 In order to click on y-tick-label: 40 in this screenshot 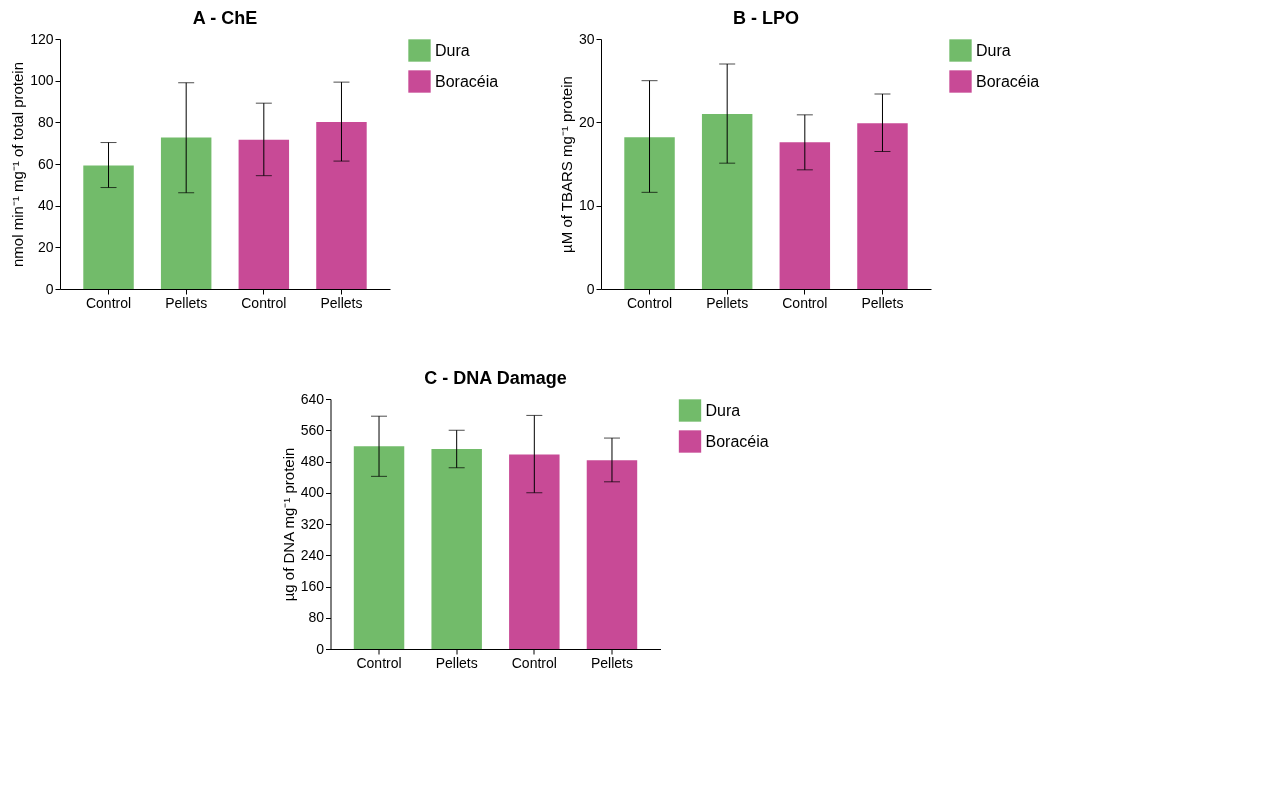, I will do `click(45, 205)`.